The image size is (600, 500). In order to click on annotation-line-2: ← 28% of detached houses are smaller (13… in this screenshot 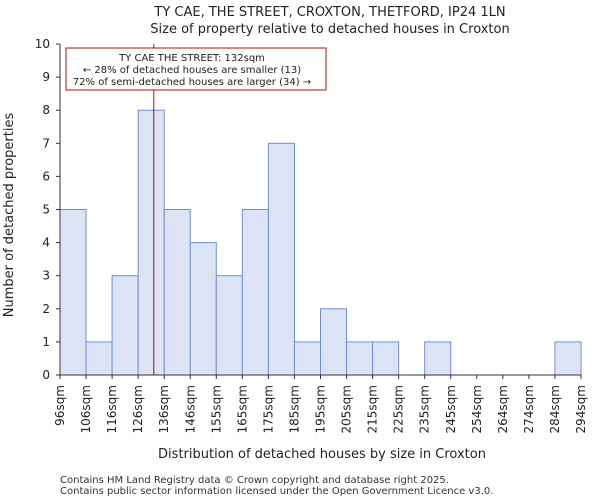, I will do `click(192, 70)`.